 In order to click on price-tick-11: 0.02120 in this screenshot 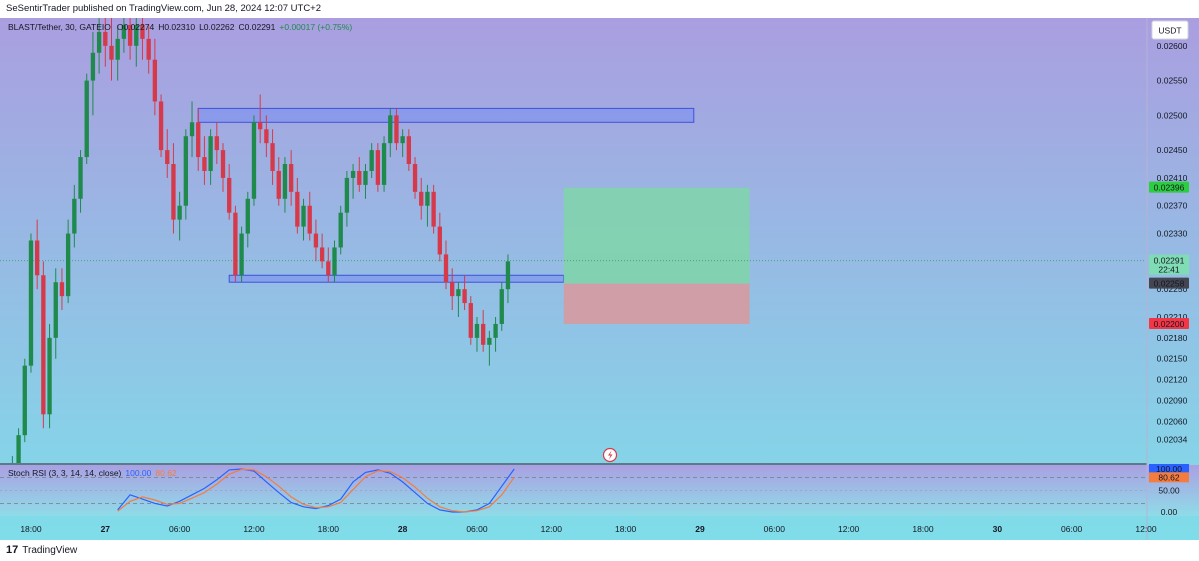, I will do `click(1172, 380)`.